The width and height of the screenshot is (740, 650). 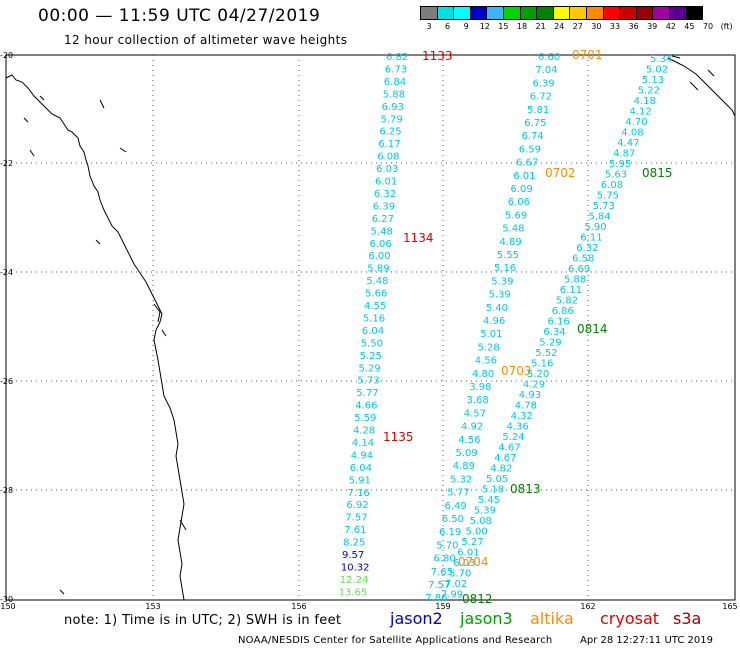 What do you see at coordinates (587, 248) in the screenshot?
I see `wave-height-value-track-c: 6.32` at bounding box center [587, 248].